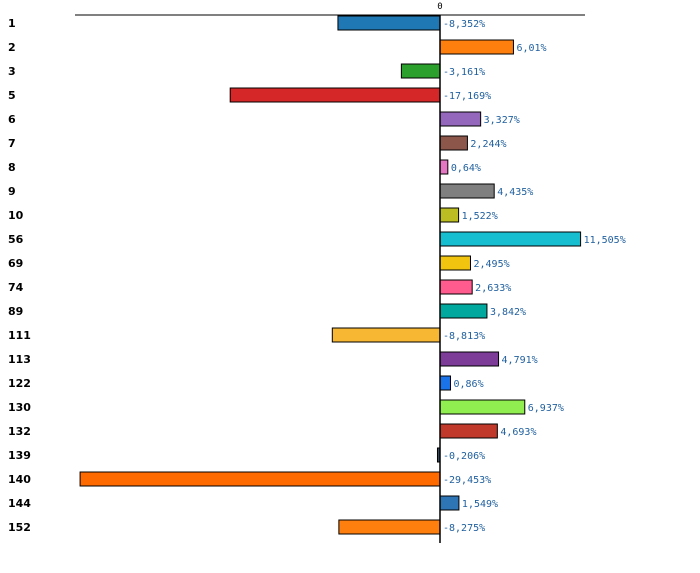 The image size is (700, 573). What do you see at coordinates (439, 7) in the screenshot?
I see `zero-tick-label: 0` at bounding box center [439, 7].